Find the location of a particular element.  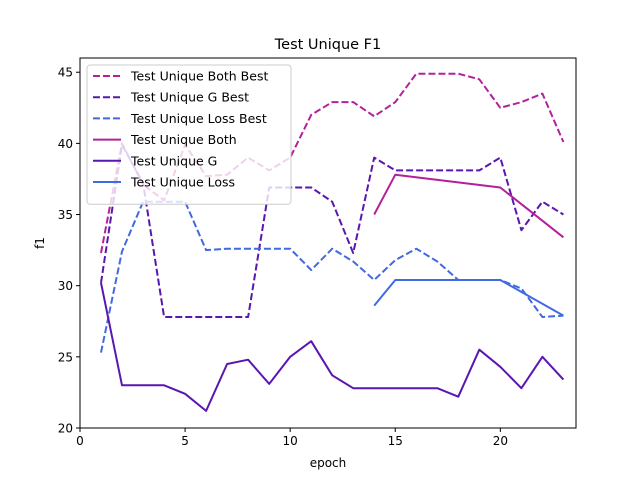

x-axis-ticks: 0 5 10 15 20 is located at coordinates (292, 438).